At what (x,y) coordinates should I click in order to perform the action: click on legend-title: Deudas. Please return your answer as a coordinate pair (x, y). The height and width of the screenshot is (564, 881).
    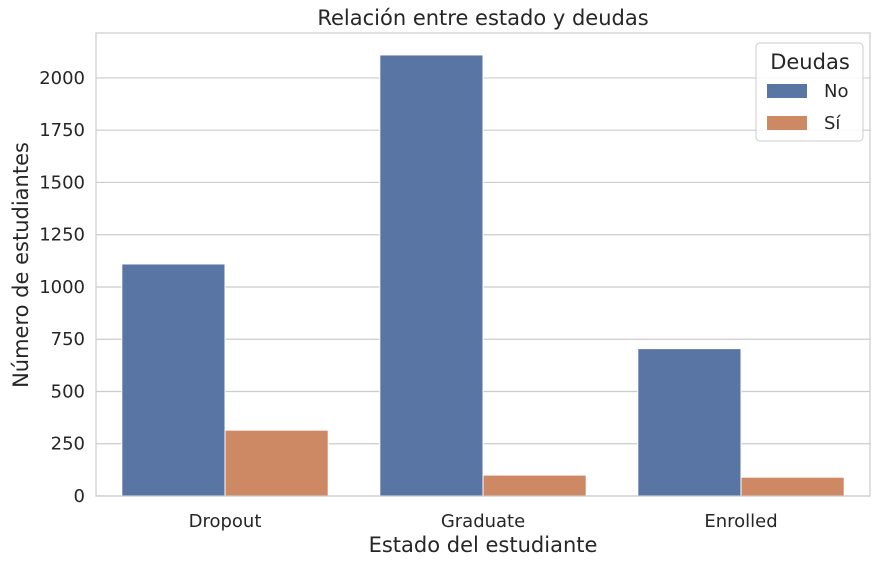
    Looking at the image, I should click on (810, 62).